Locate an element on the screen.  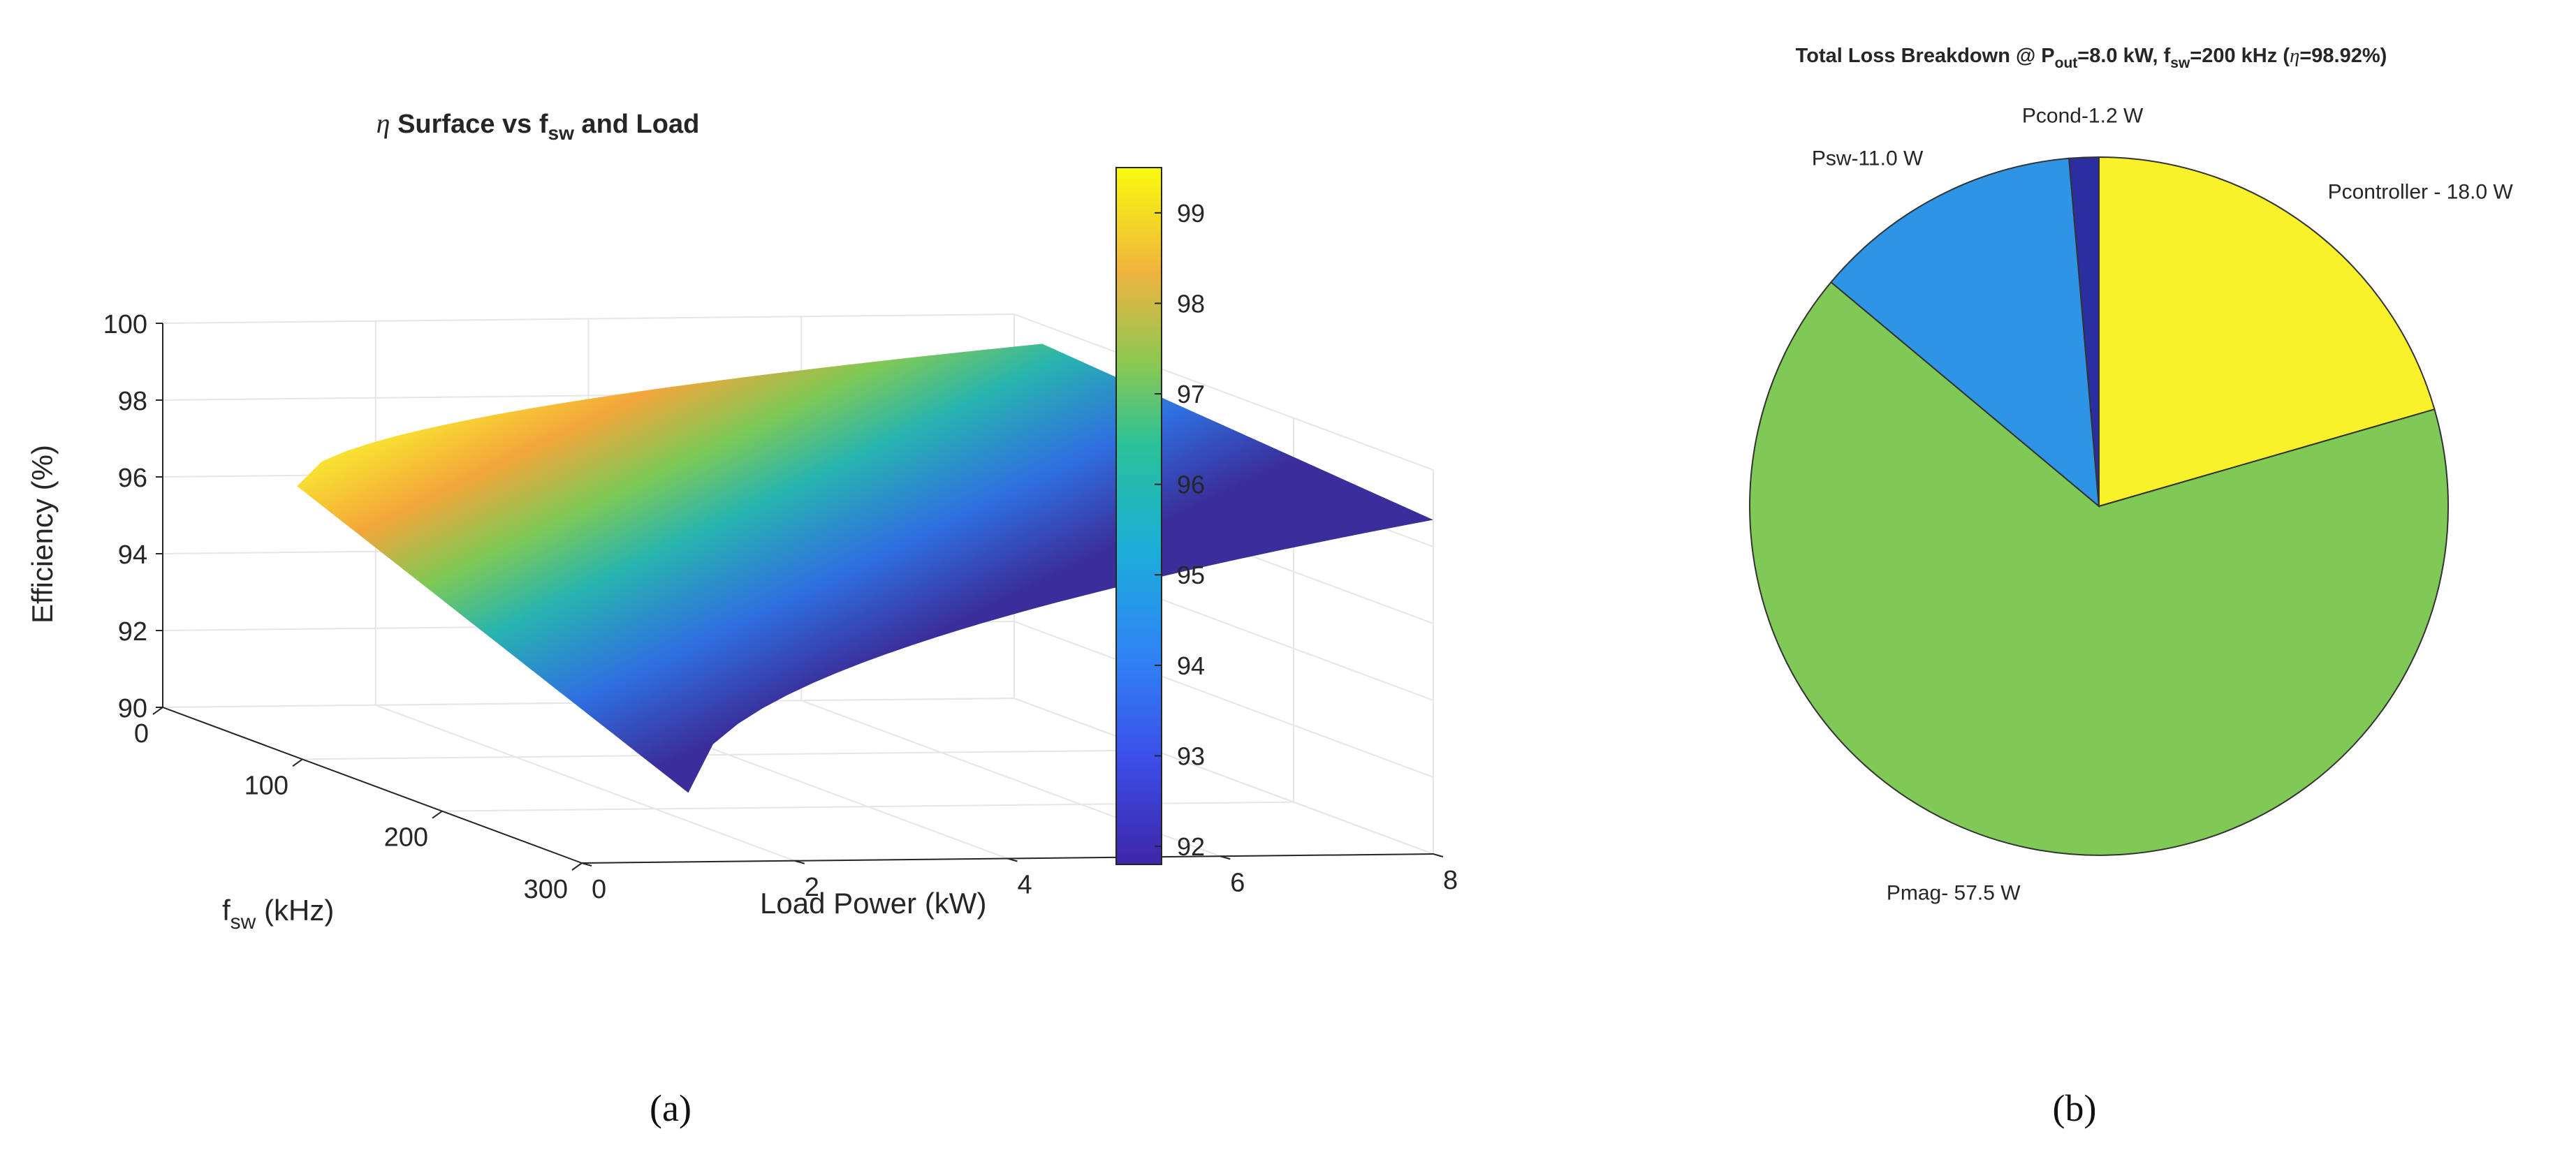
y-tick-6: 6 is located at coordinates (1237, 883).